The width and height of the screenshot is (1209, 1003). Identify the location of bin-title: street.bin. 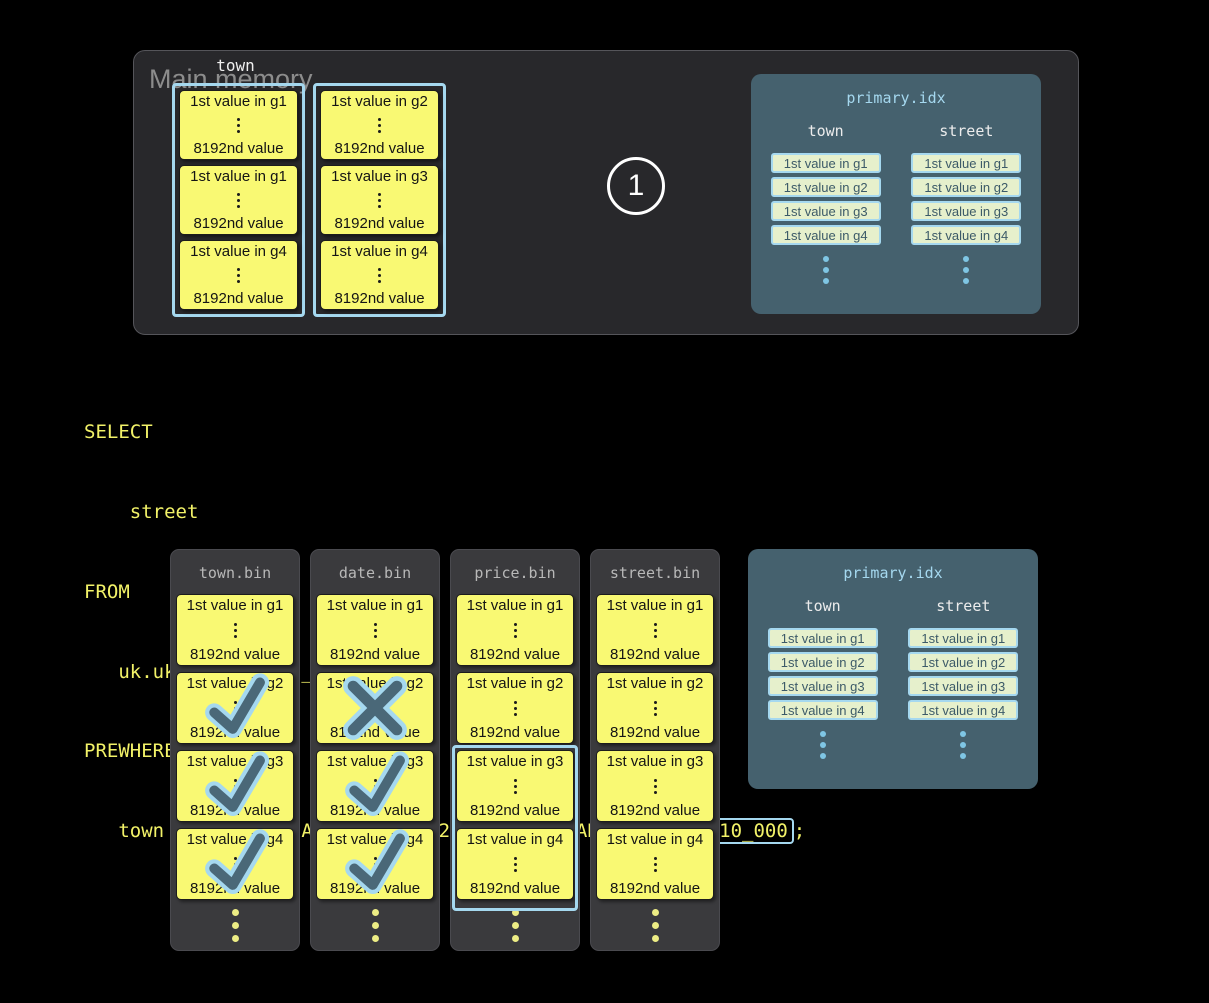
(655, 573).